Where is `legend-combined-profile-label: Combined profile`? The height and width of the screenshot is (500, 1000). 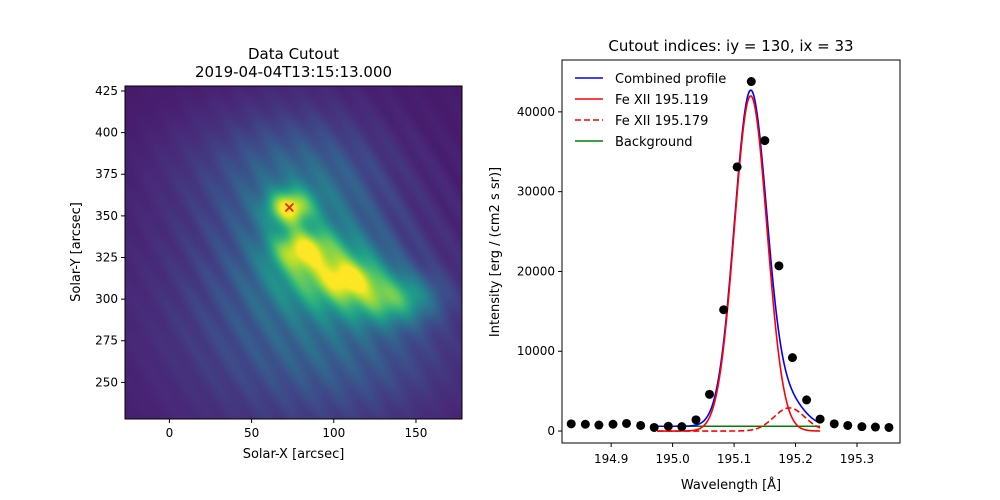 legend-combined-profile-label: Combined profile is located at coordinates (670, 79).